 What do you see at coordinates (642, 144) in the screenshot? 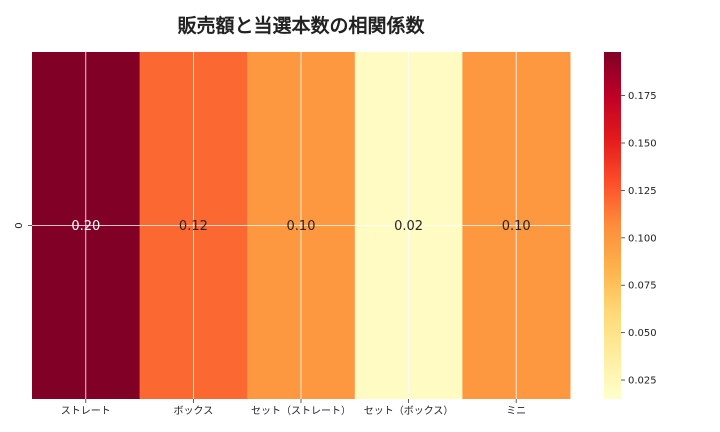
I see `colorbar-tick-label: 0.150` at bounding box center [642, 144].